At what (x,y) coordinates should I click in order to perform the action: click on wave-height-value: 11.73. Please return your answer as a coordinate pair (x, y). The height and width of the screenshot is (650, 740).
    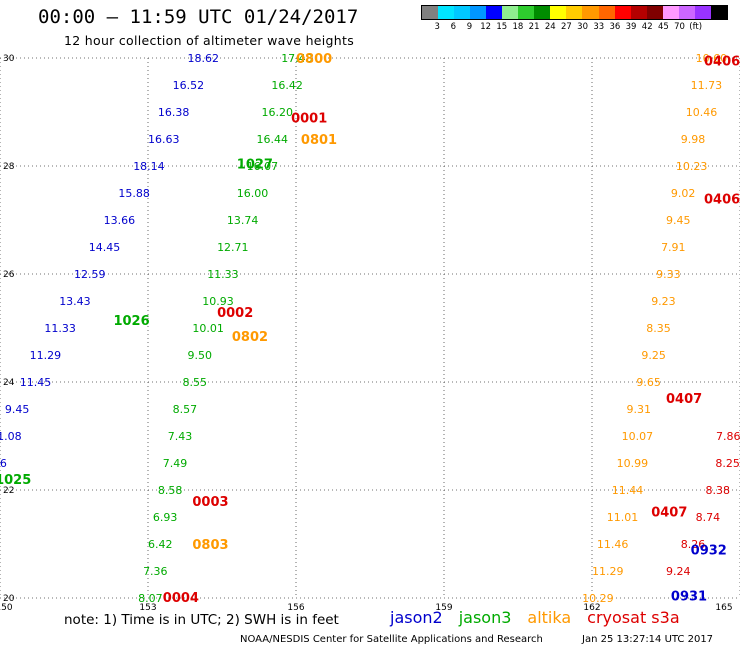
    Looking at the image, I should click on (707, 85).